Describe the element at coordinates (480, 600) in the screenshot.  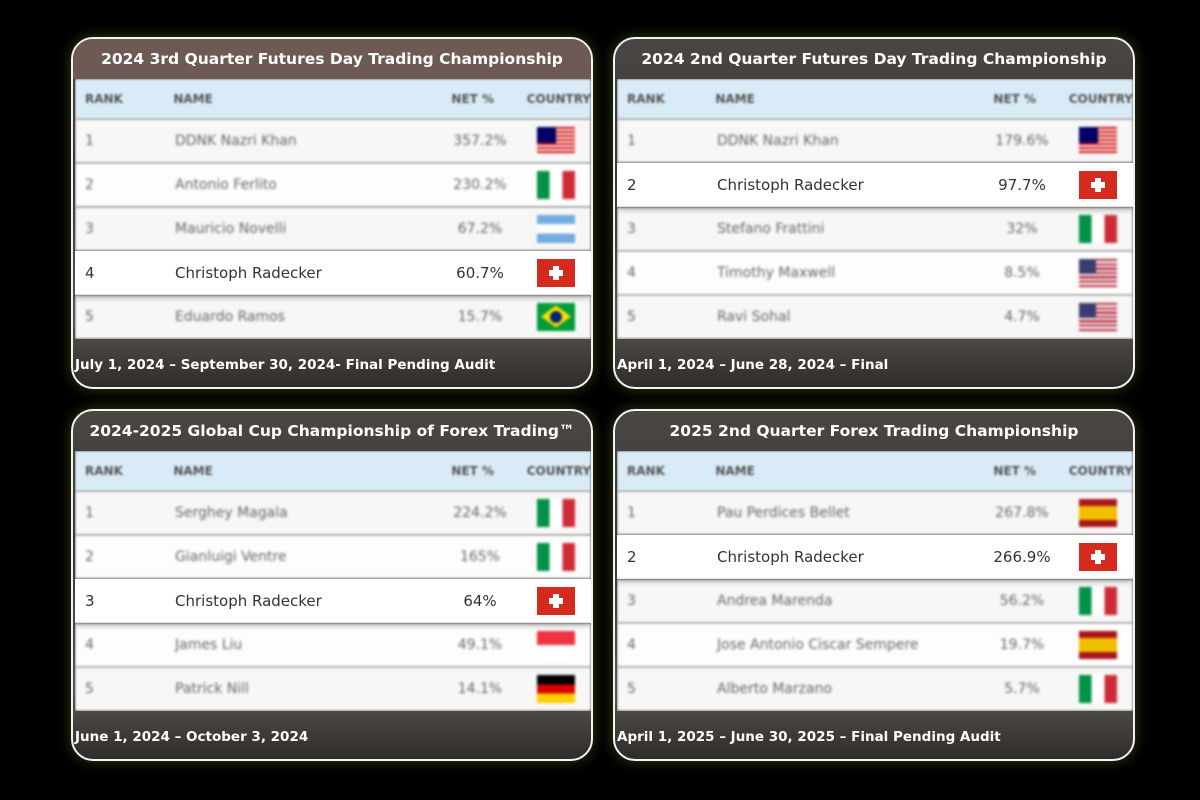
I see `net: 64%` at that location.